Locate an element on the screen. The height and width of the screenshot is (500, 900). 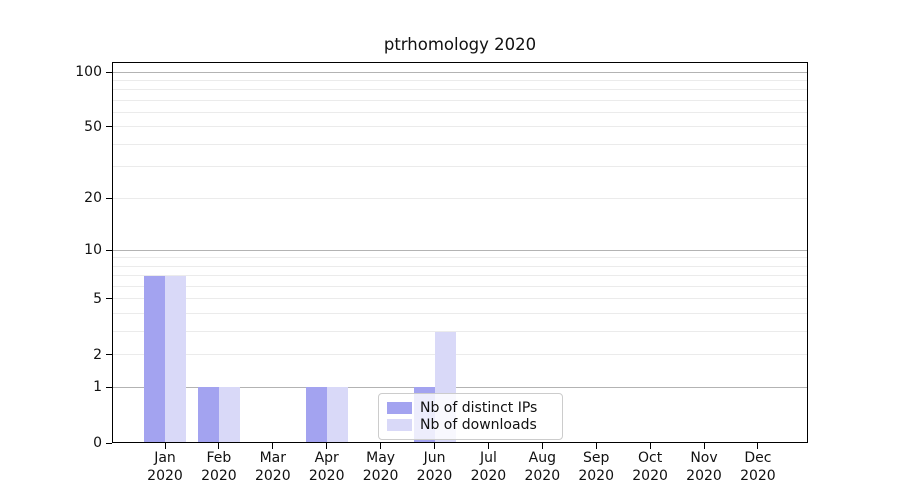
x-tick-label-apr: Apr 2020 is located at coordinates (327, 467).